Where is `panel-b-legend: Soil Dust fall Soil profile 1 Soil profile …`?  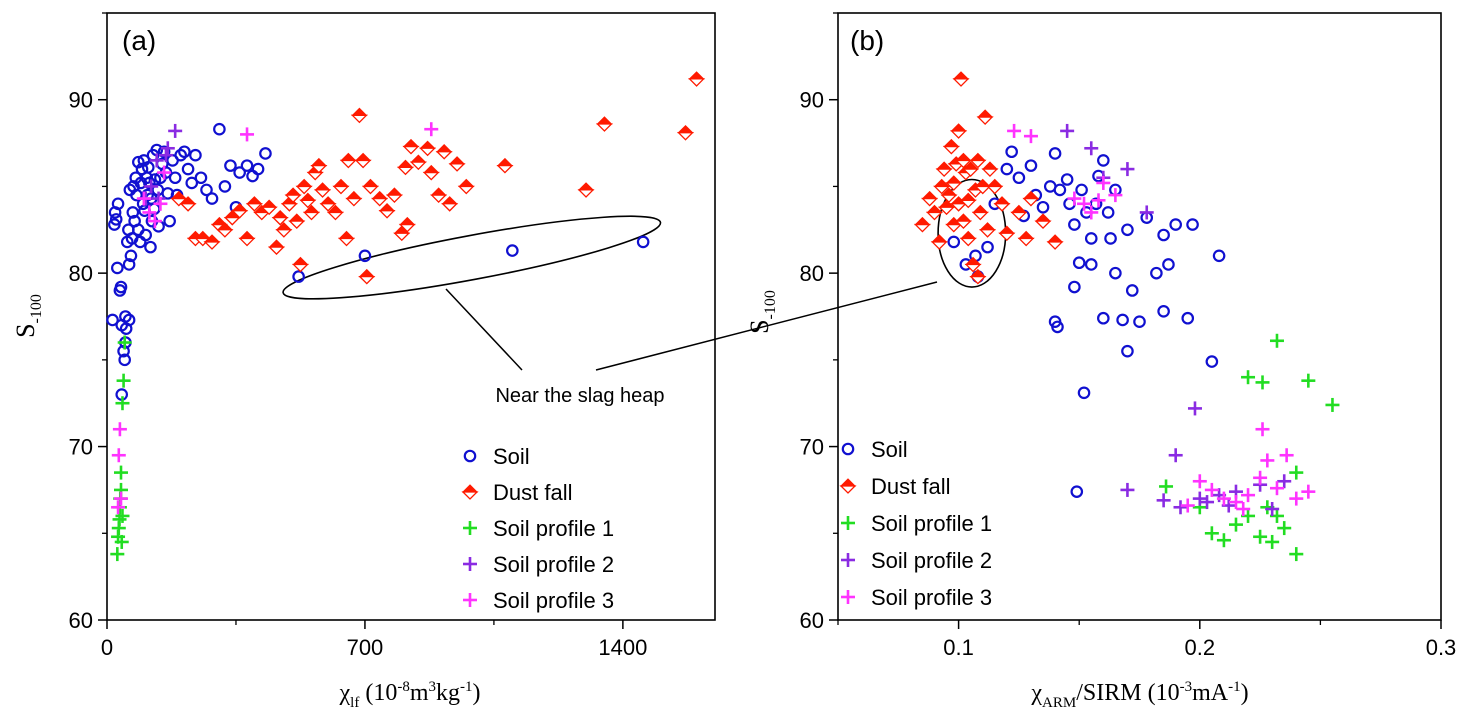
panel-b-legend: Soil Dust fall Soil profile 1 Soil profile … is located at coordinates (915, 523).